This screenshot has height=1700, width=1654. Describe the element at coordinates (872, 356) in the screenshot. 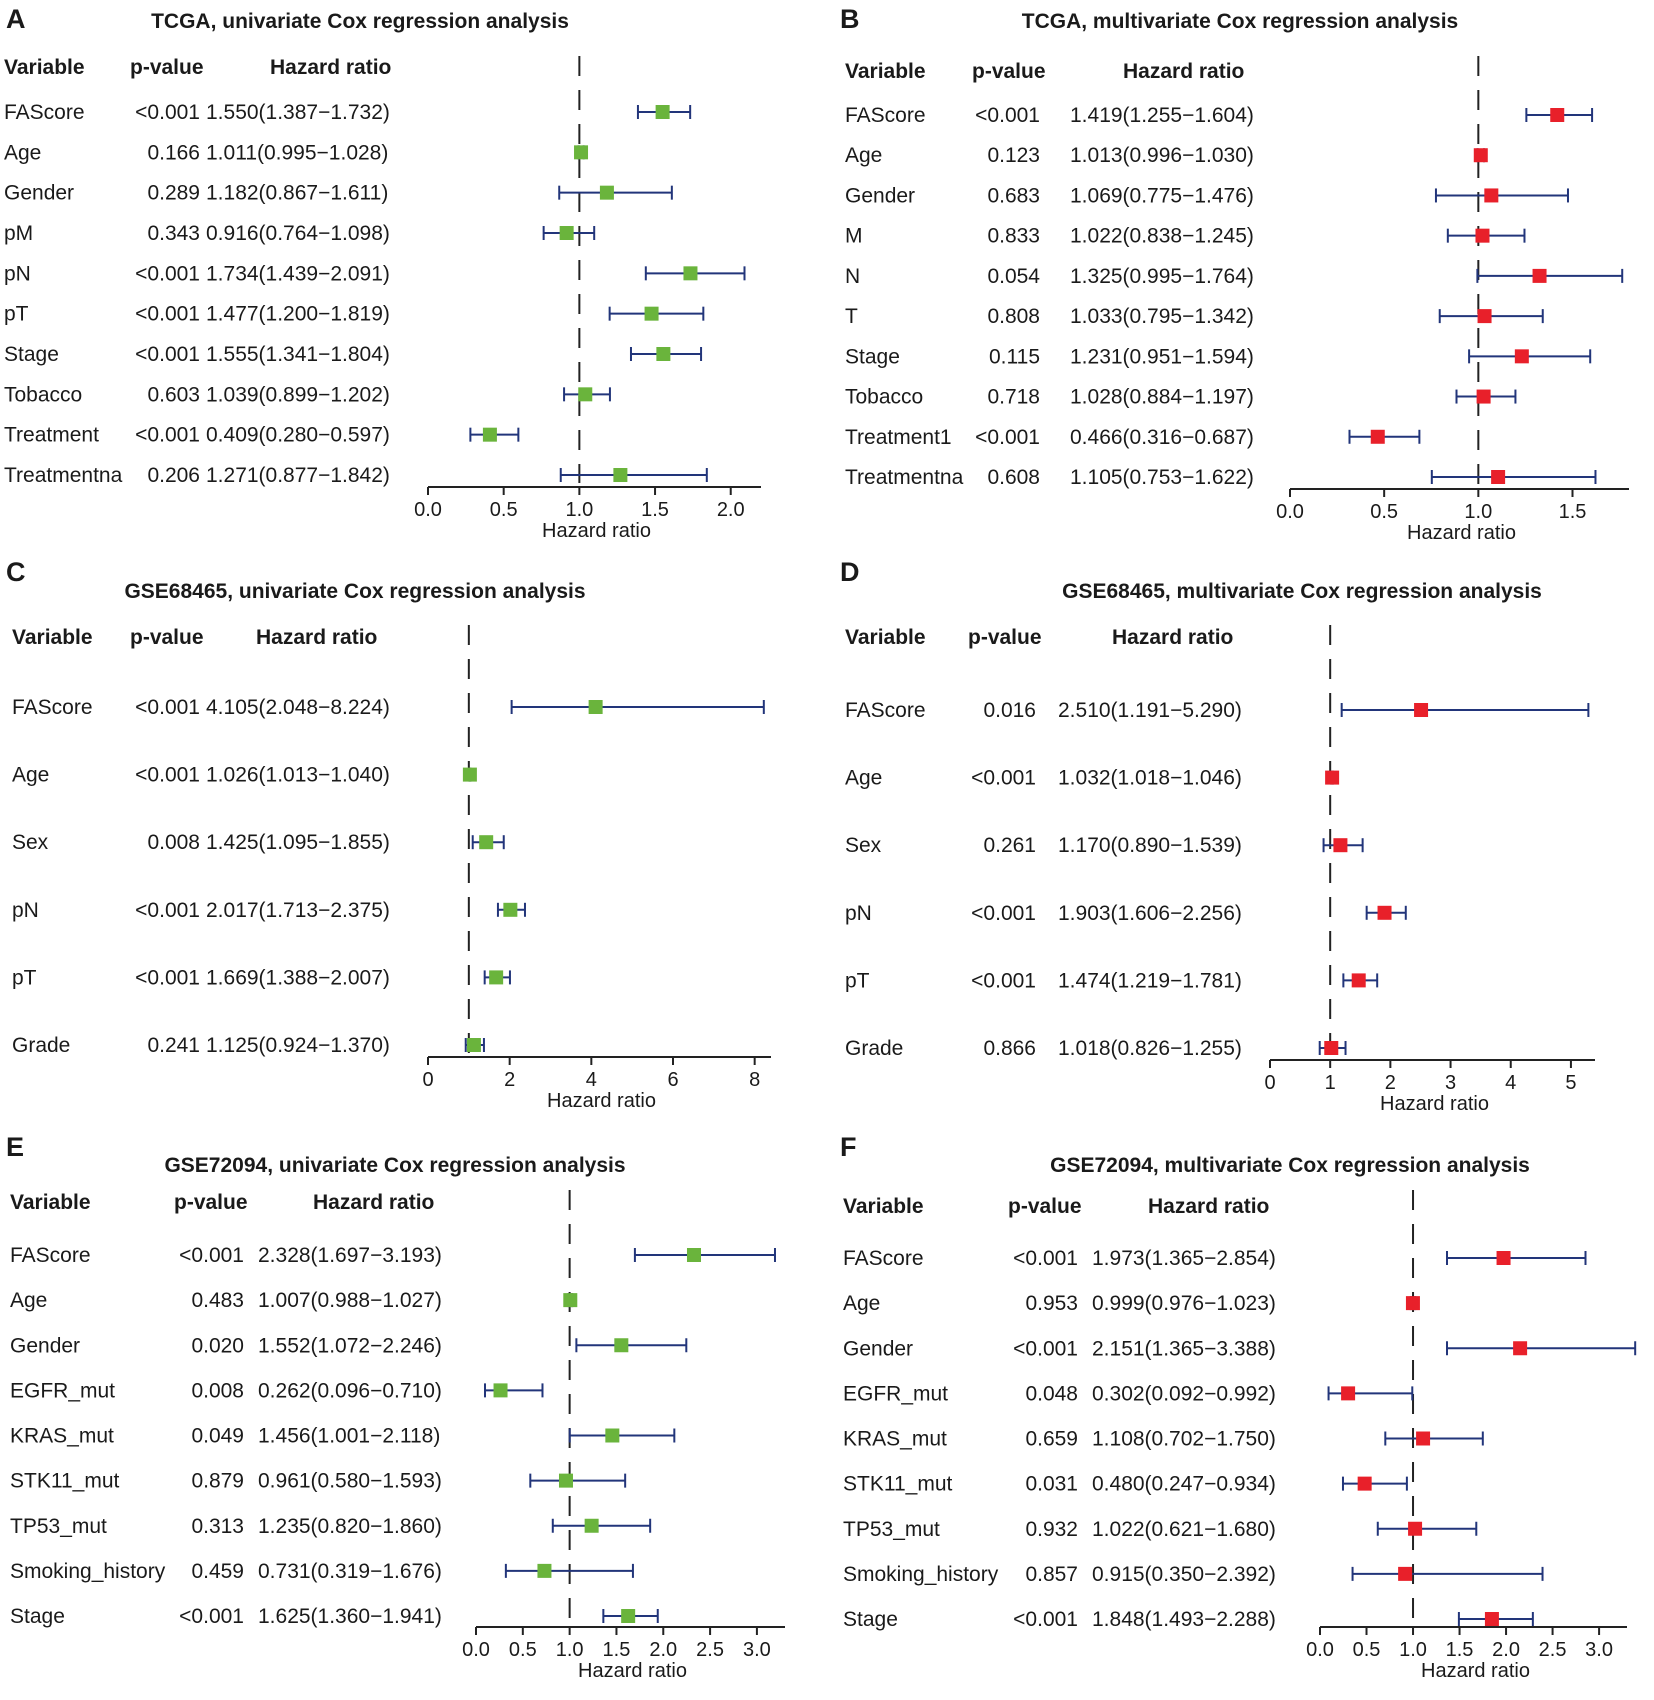

I see `row-variable: Stage` at that location.